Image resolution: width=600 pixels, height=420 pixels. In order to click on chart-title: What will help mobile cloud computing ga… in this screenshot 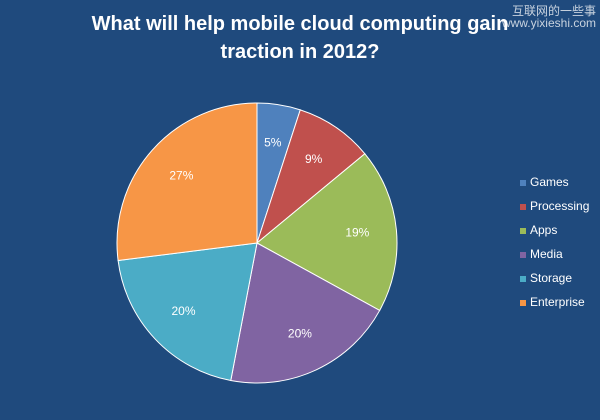, I will do `click(300, 38)`.